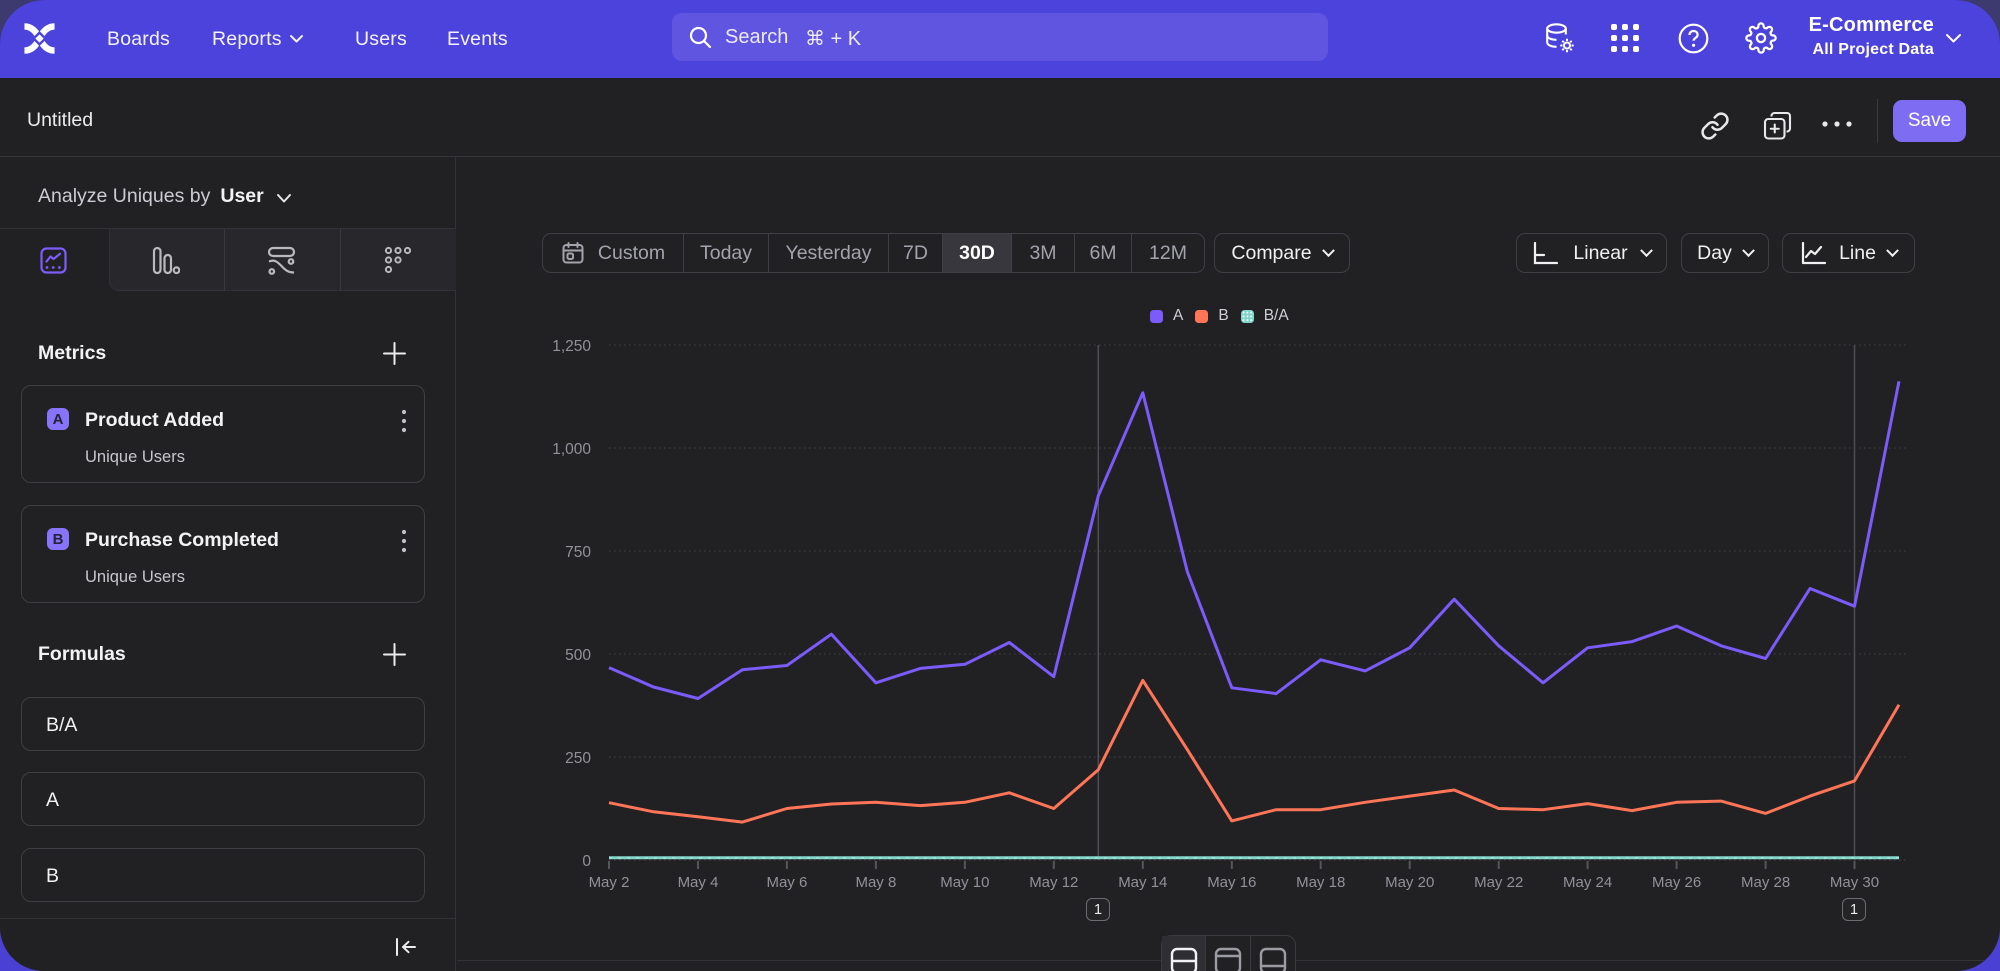 The image size is (2000, 971). What do you see at coordinates (578, 758) in the screenshot?
I see `svg-text: 250` at bounding box center [578, 758].